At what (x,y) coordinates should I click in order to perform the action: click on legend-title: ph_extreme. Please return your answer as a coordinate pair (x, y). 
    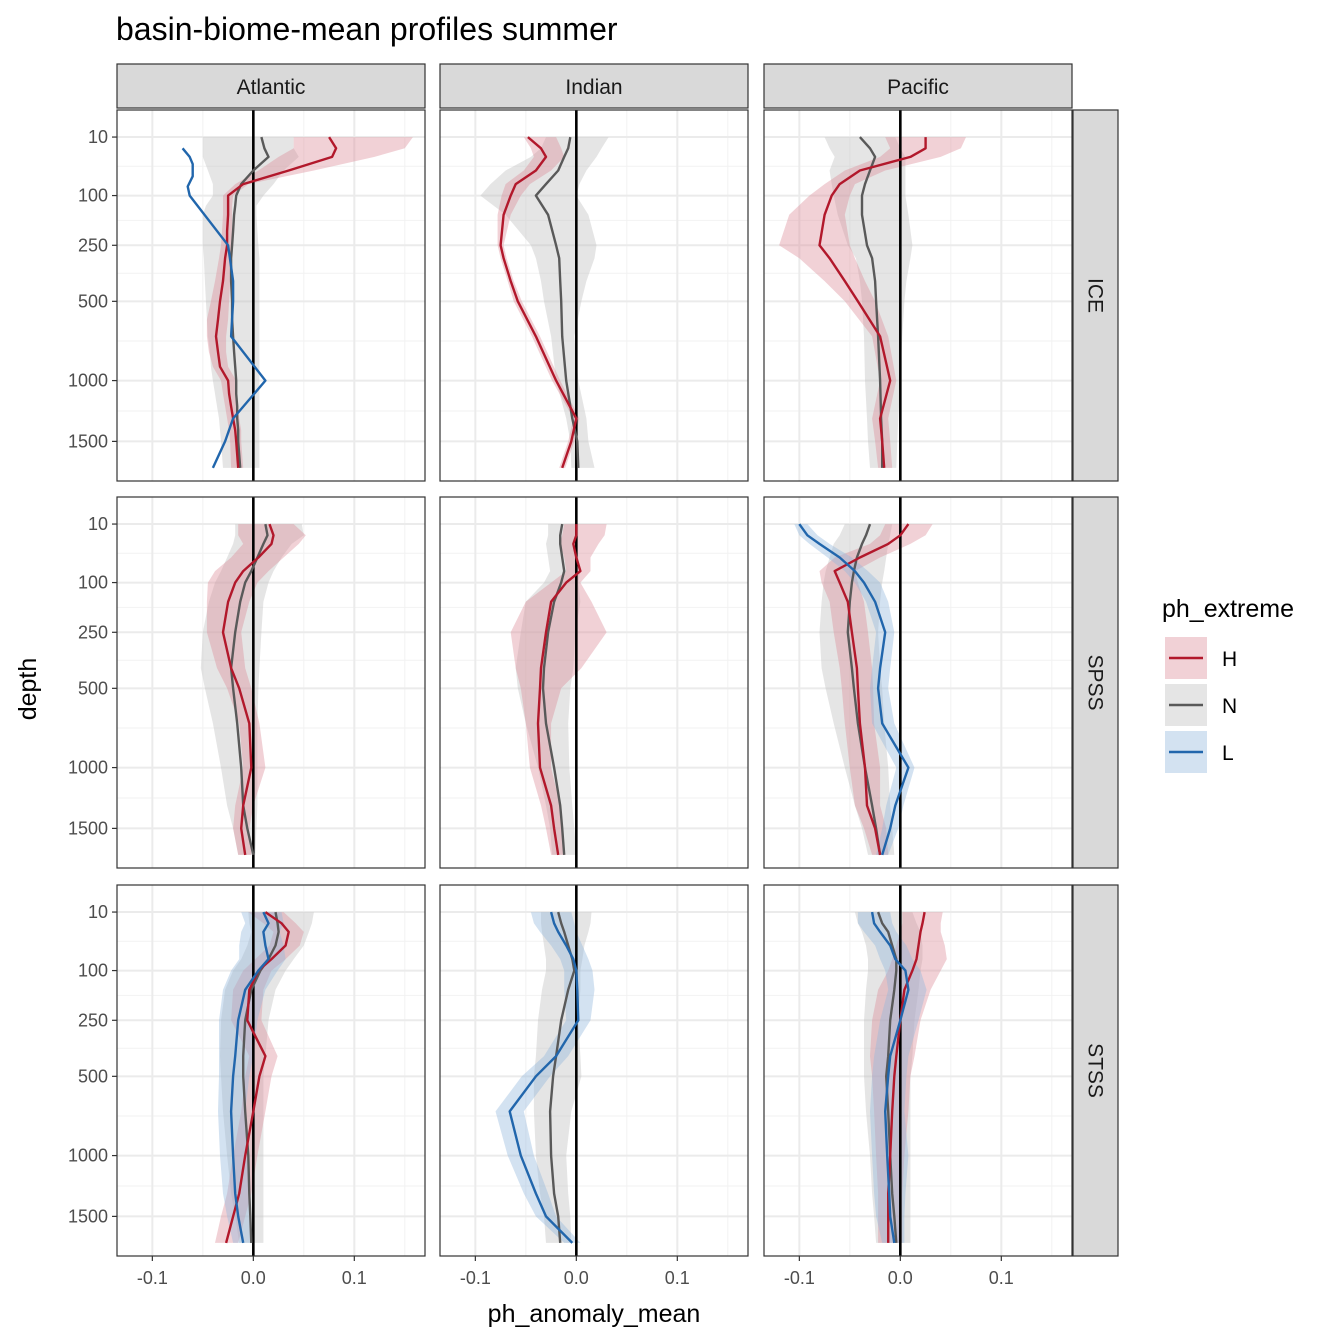
    Looking at the image, I should click on (1228, 609).